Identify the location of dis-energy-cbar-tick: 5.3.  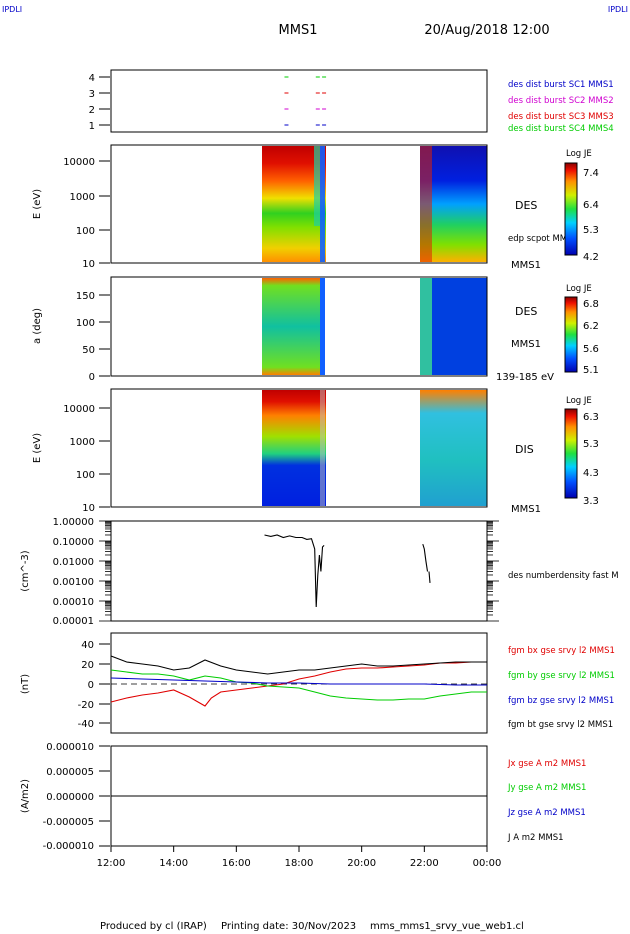
(591, 444).